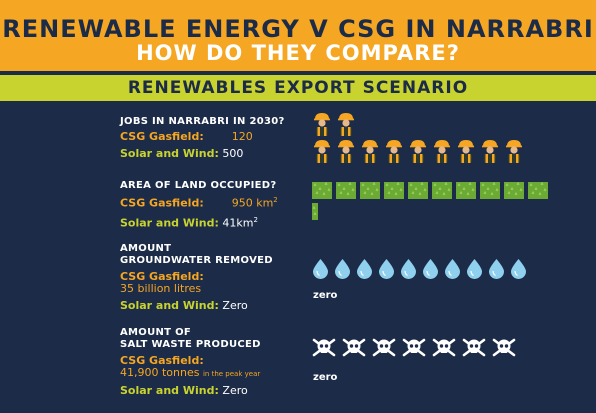 This screenshot has width=596, height=413. Describe the element at coordinates (196, 260) in the screenshot. I see `water-question-line2: GROUNDWATER REMOVED` at that location.